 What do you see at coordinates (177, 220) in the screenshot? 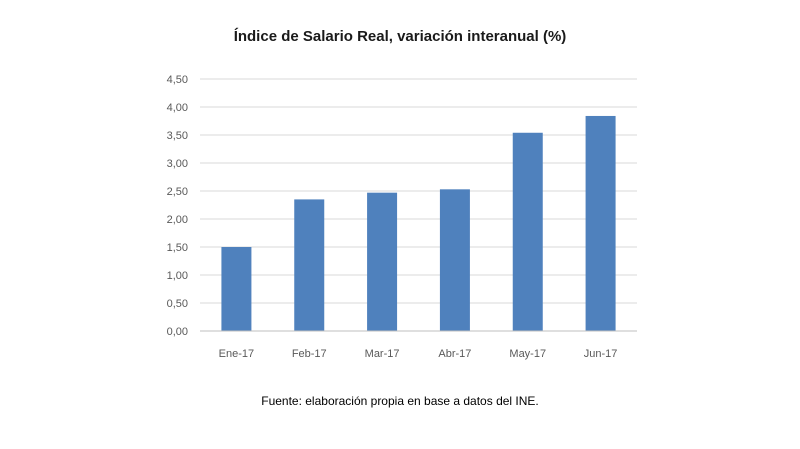
I see `y-tick-label: 2,00` at bounding box center [177, 220].